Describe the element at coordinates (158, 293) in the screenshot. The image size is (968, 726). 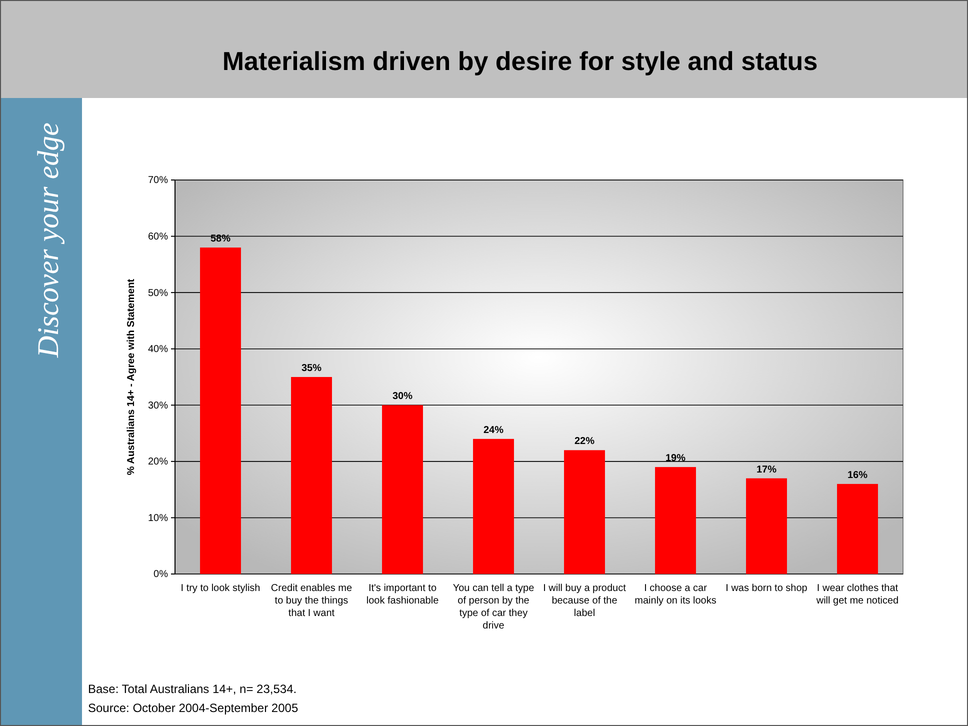
I see `y-tick-label: 50%` at that location.